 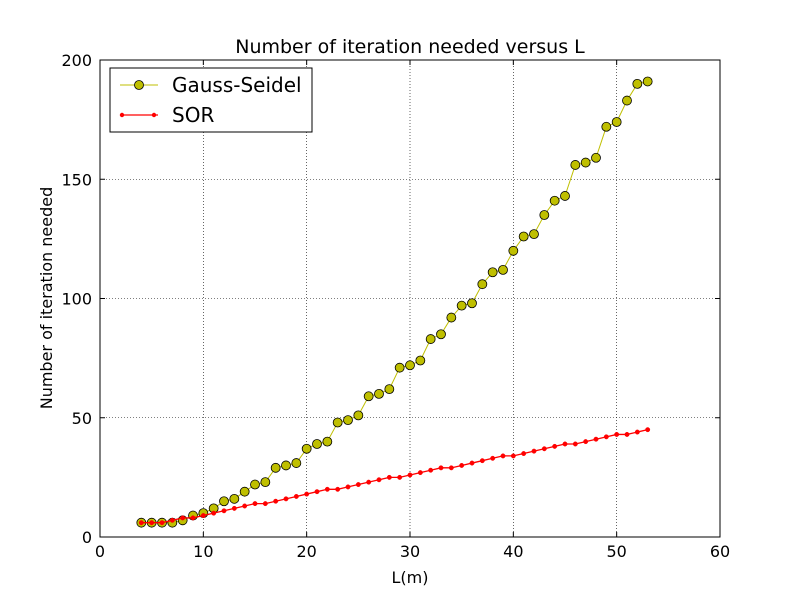 What do you see at coordinates (76, 179) in the screenshot?
I see `y-tick-label: 150` at bounding box center [76, 179].